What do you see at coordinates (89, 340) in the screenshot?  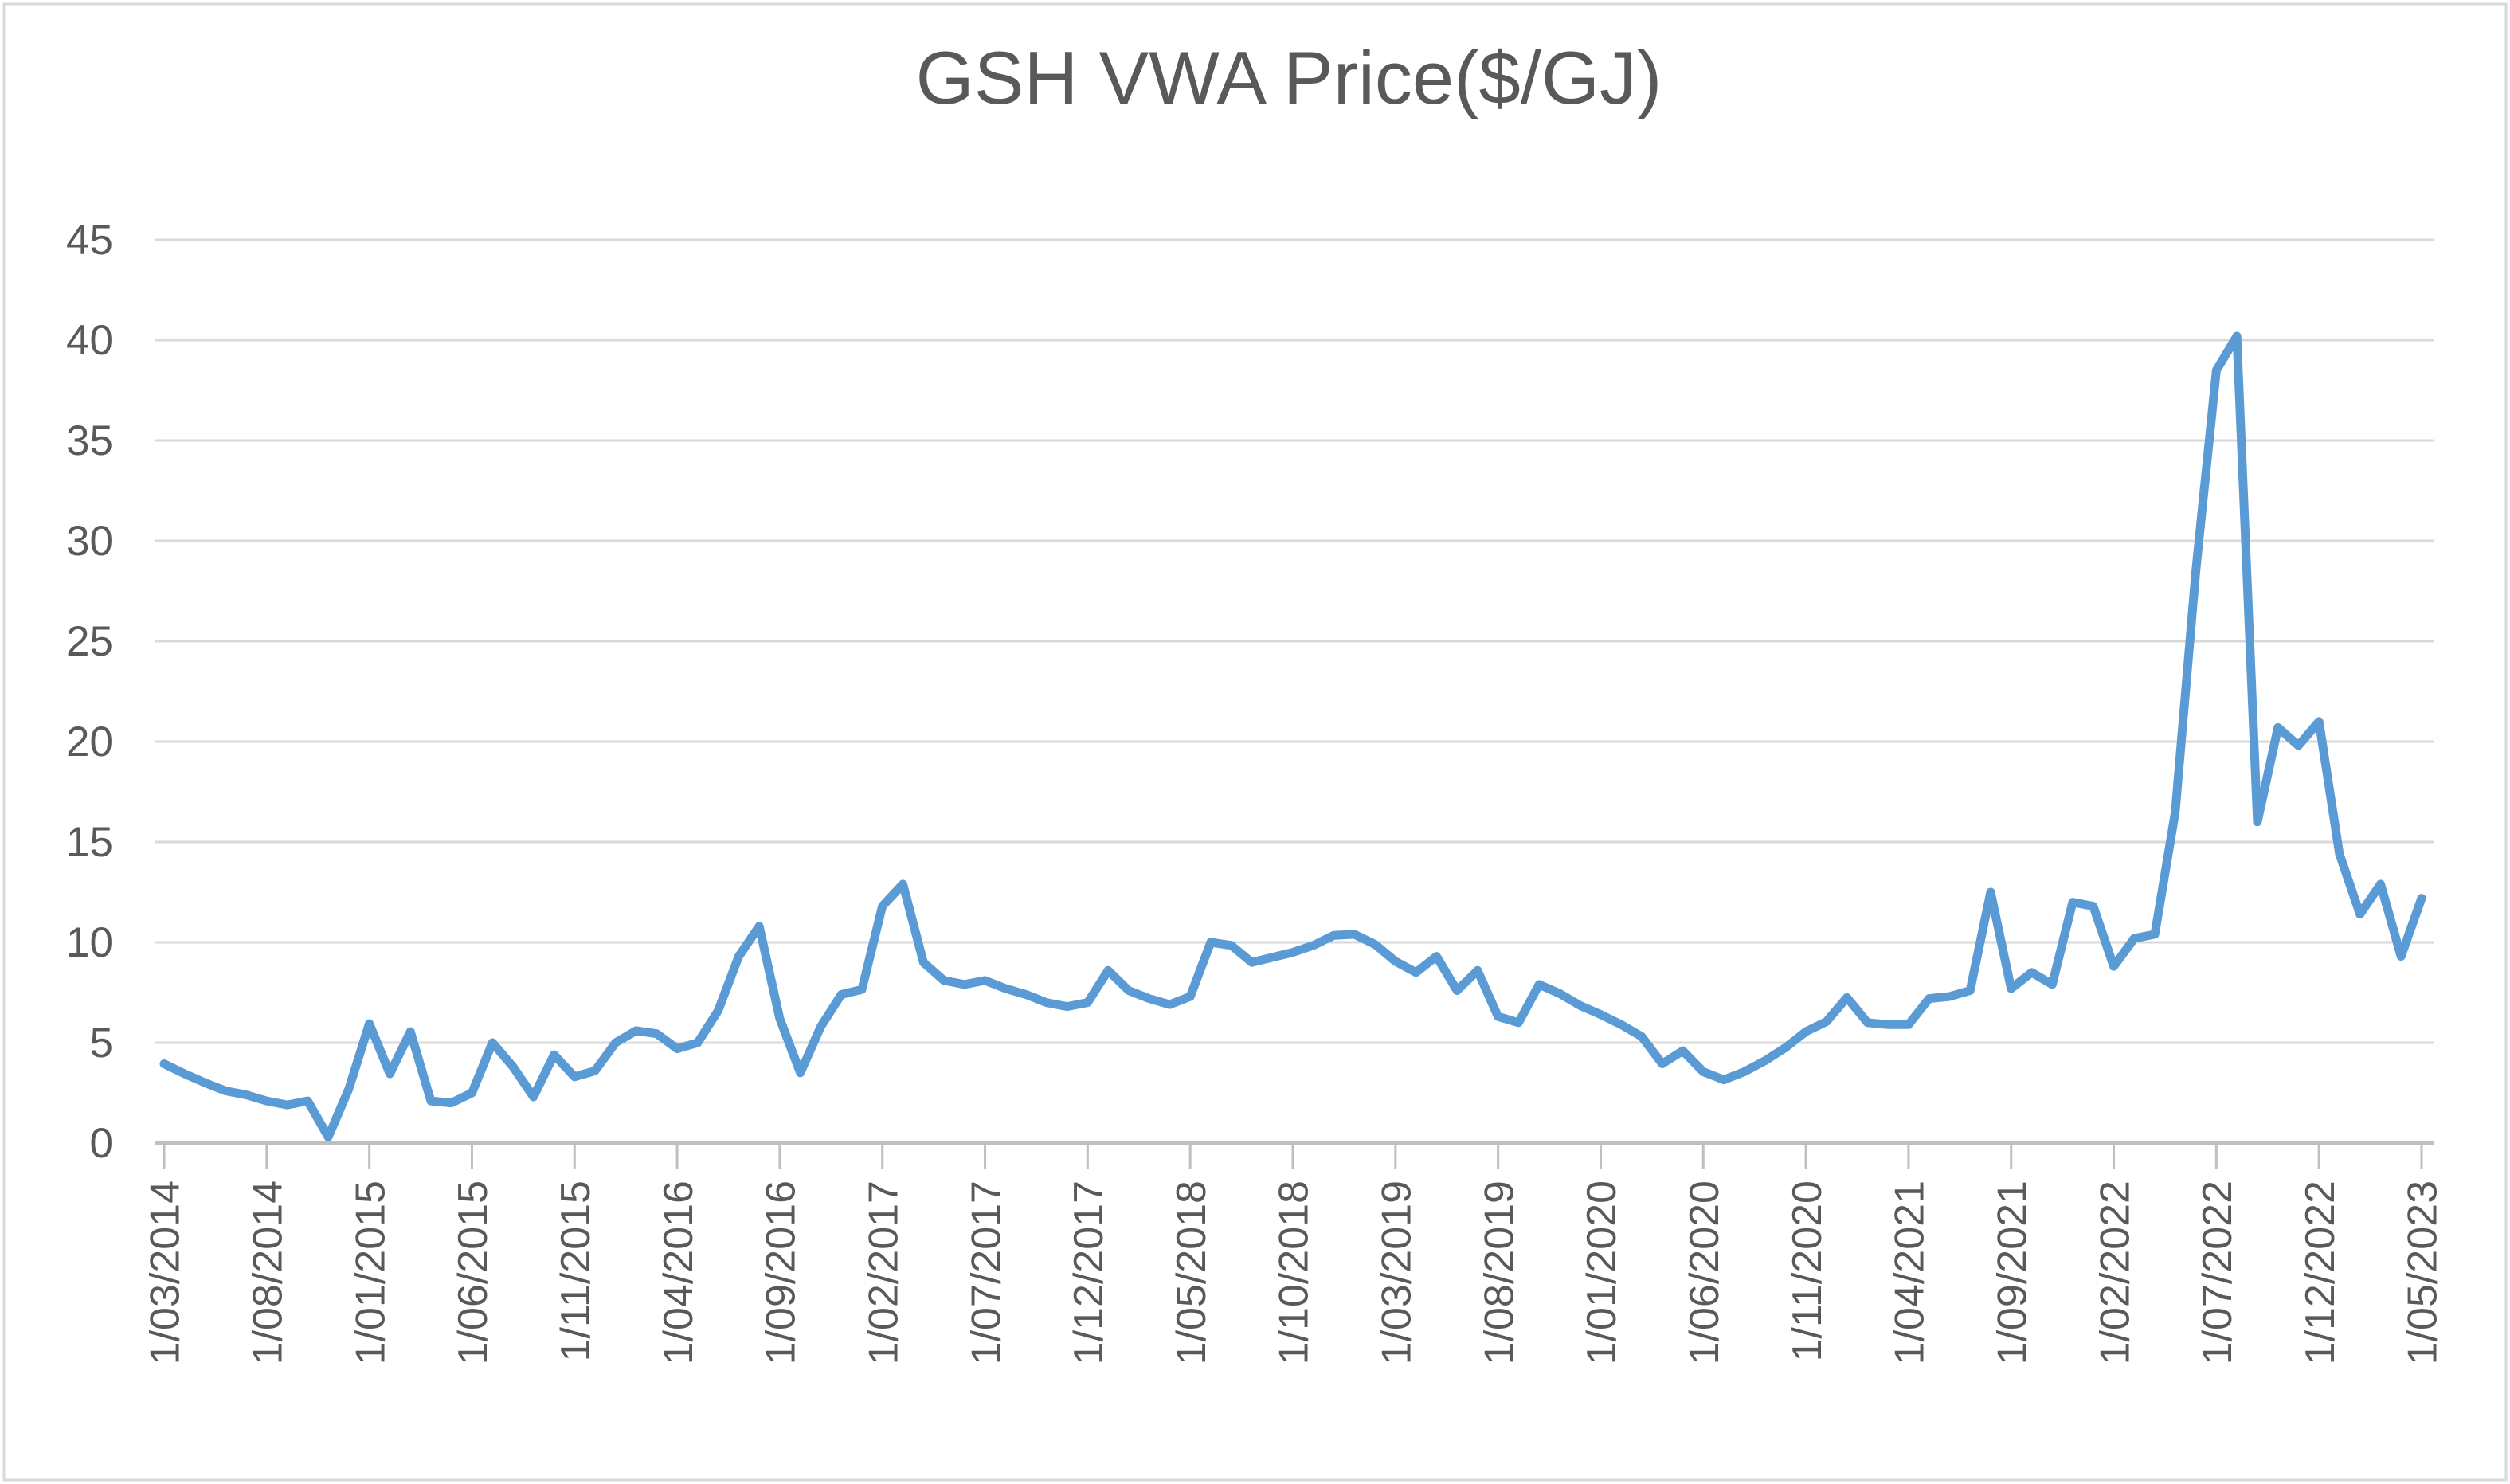 I see `y-axis-tick-label: 40` at bounding box center [89, 340].